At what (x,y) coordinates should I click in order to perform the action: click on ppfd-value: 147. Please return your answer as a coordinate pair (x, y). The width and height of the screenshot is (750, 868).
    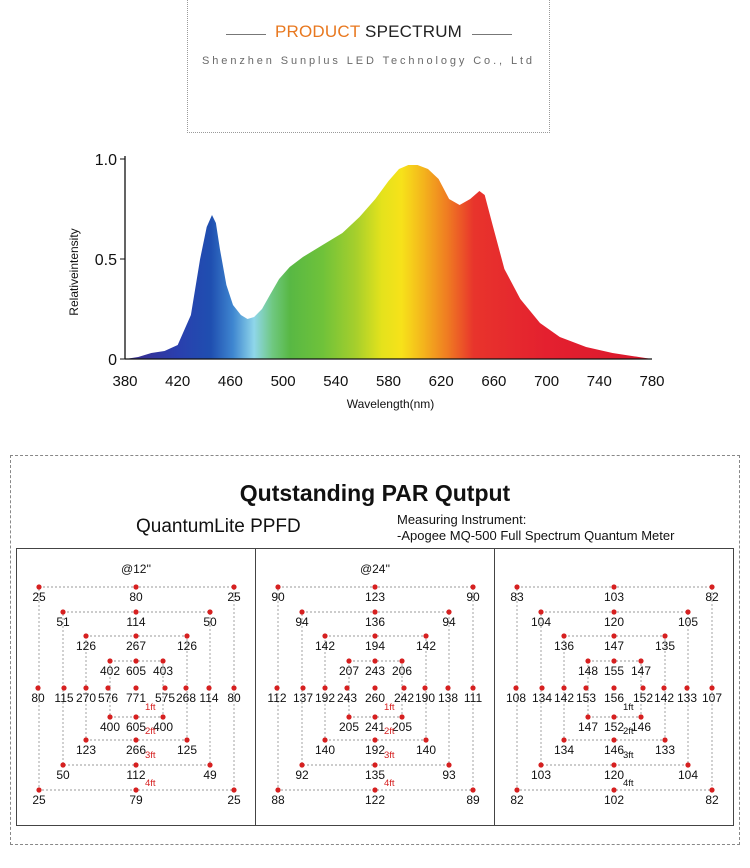
    Looking at the image, I should click on (588, 727).